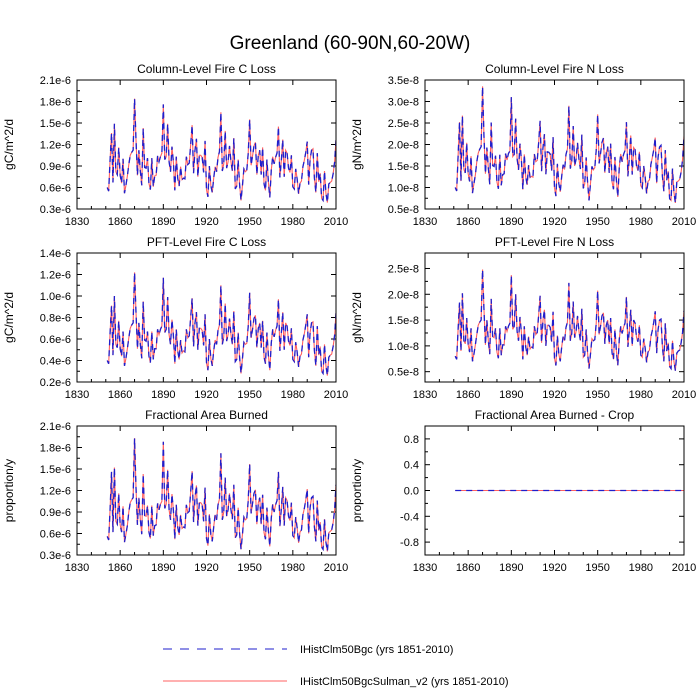 The height and width of the screenshot is (700, 700). I want to click on panel-title: PFT-Level Fire C Loss, so click(206, 242).